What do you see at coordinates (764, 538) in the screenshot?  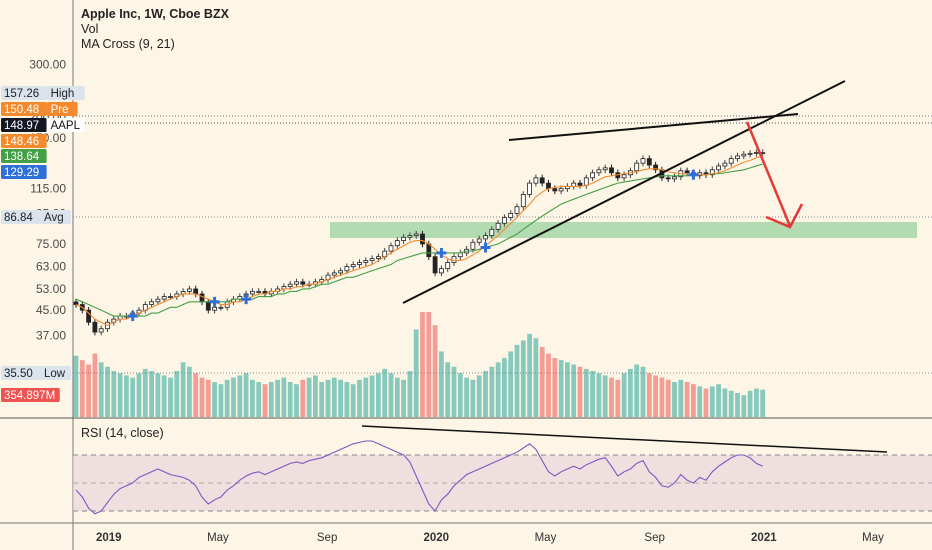 I see `x-tick-label: 2021` at bounding box center [764, 538].